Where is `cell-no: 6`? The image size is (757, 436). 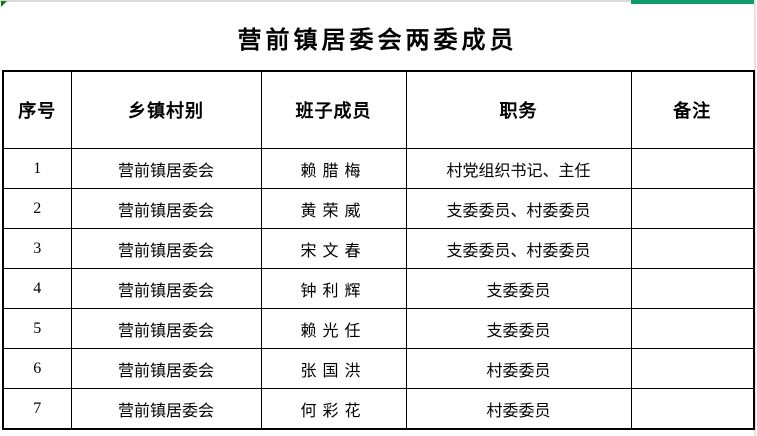
cell-no: 6 is located at coordinates (37, 368).